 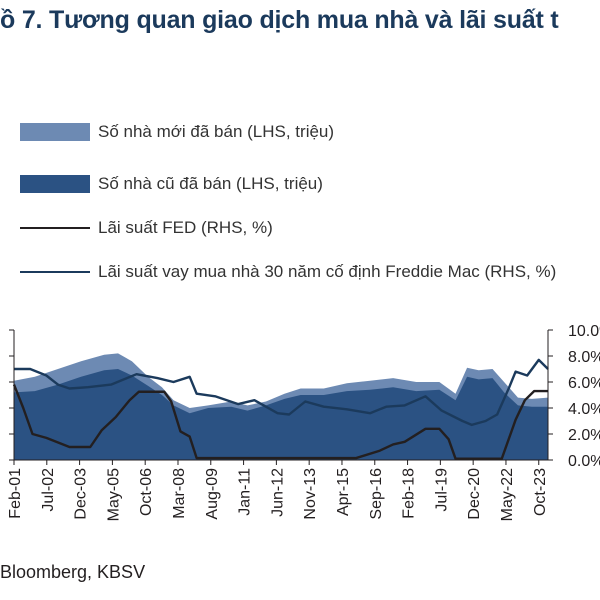 What do you see at coordinates (55, 132) in the screenshot?
I see `legend-swatch-new-homes` at bounding box center [55, 132].